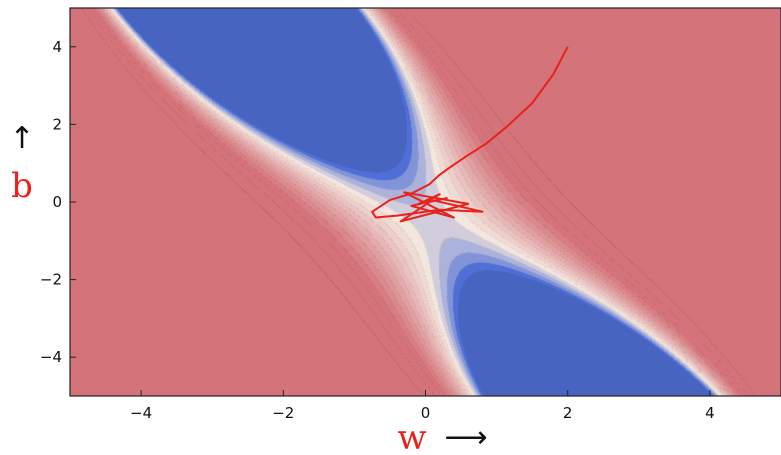 The width and height of the screenshot is (781, 455). I want to click on y-tick-label: −4, so click(51, 357).